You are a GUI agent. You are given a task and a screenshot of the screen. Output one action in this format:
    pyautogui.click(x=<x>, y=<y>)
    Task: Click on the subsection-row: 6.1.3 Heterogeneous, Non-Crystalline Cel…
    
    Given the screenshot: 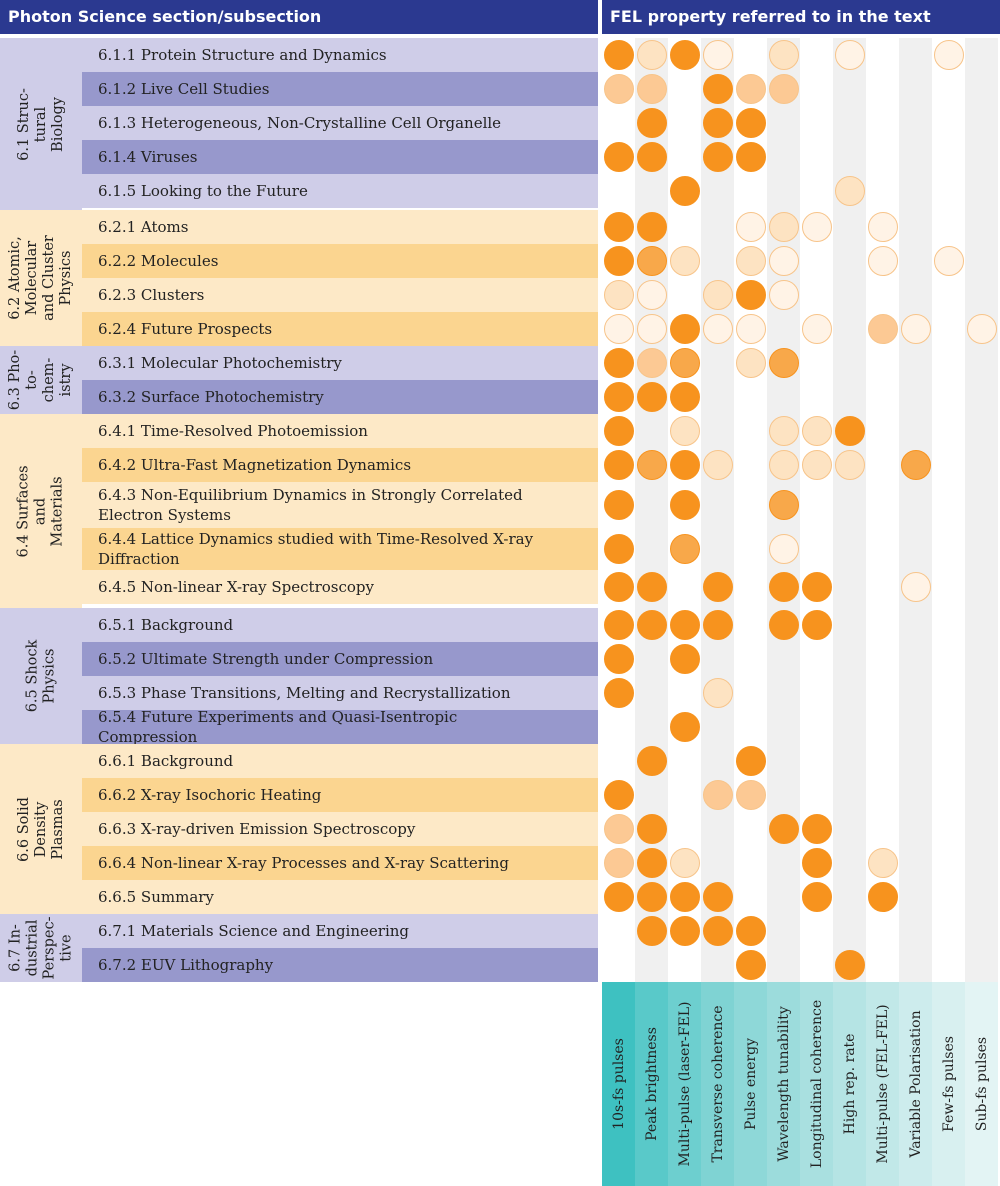 What is the action you would take?
    pyautogui.click(x=340, y=123)
    